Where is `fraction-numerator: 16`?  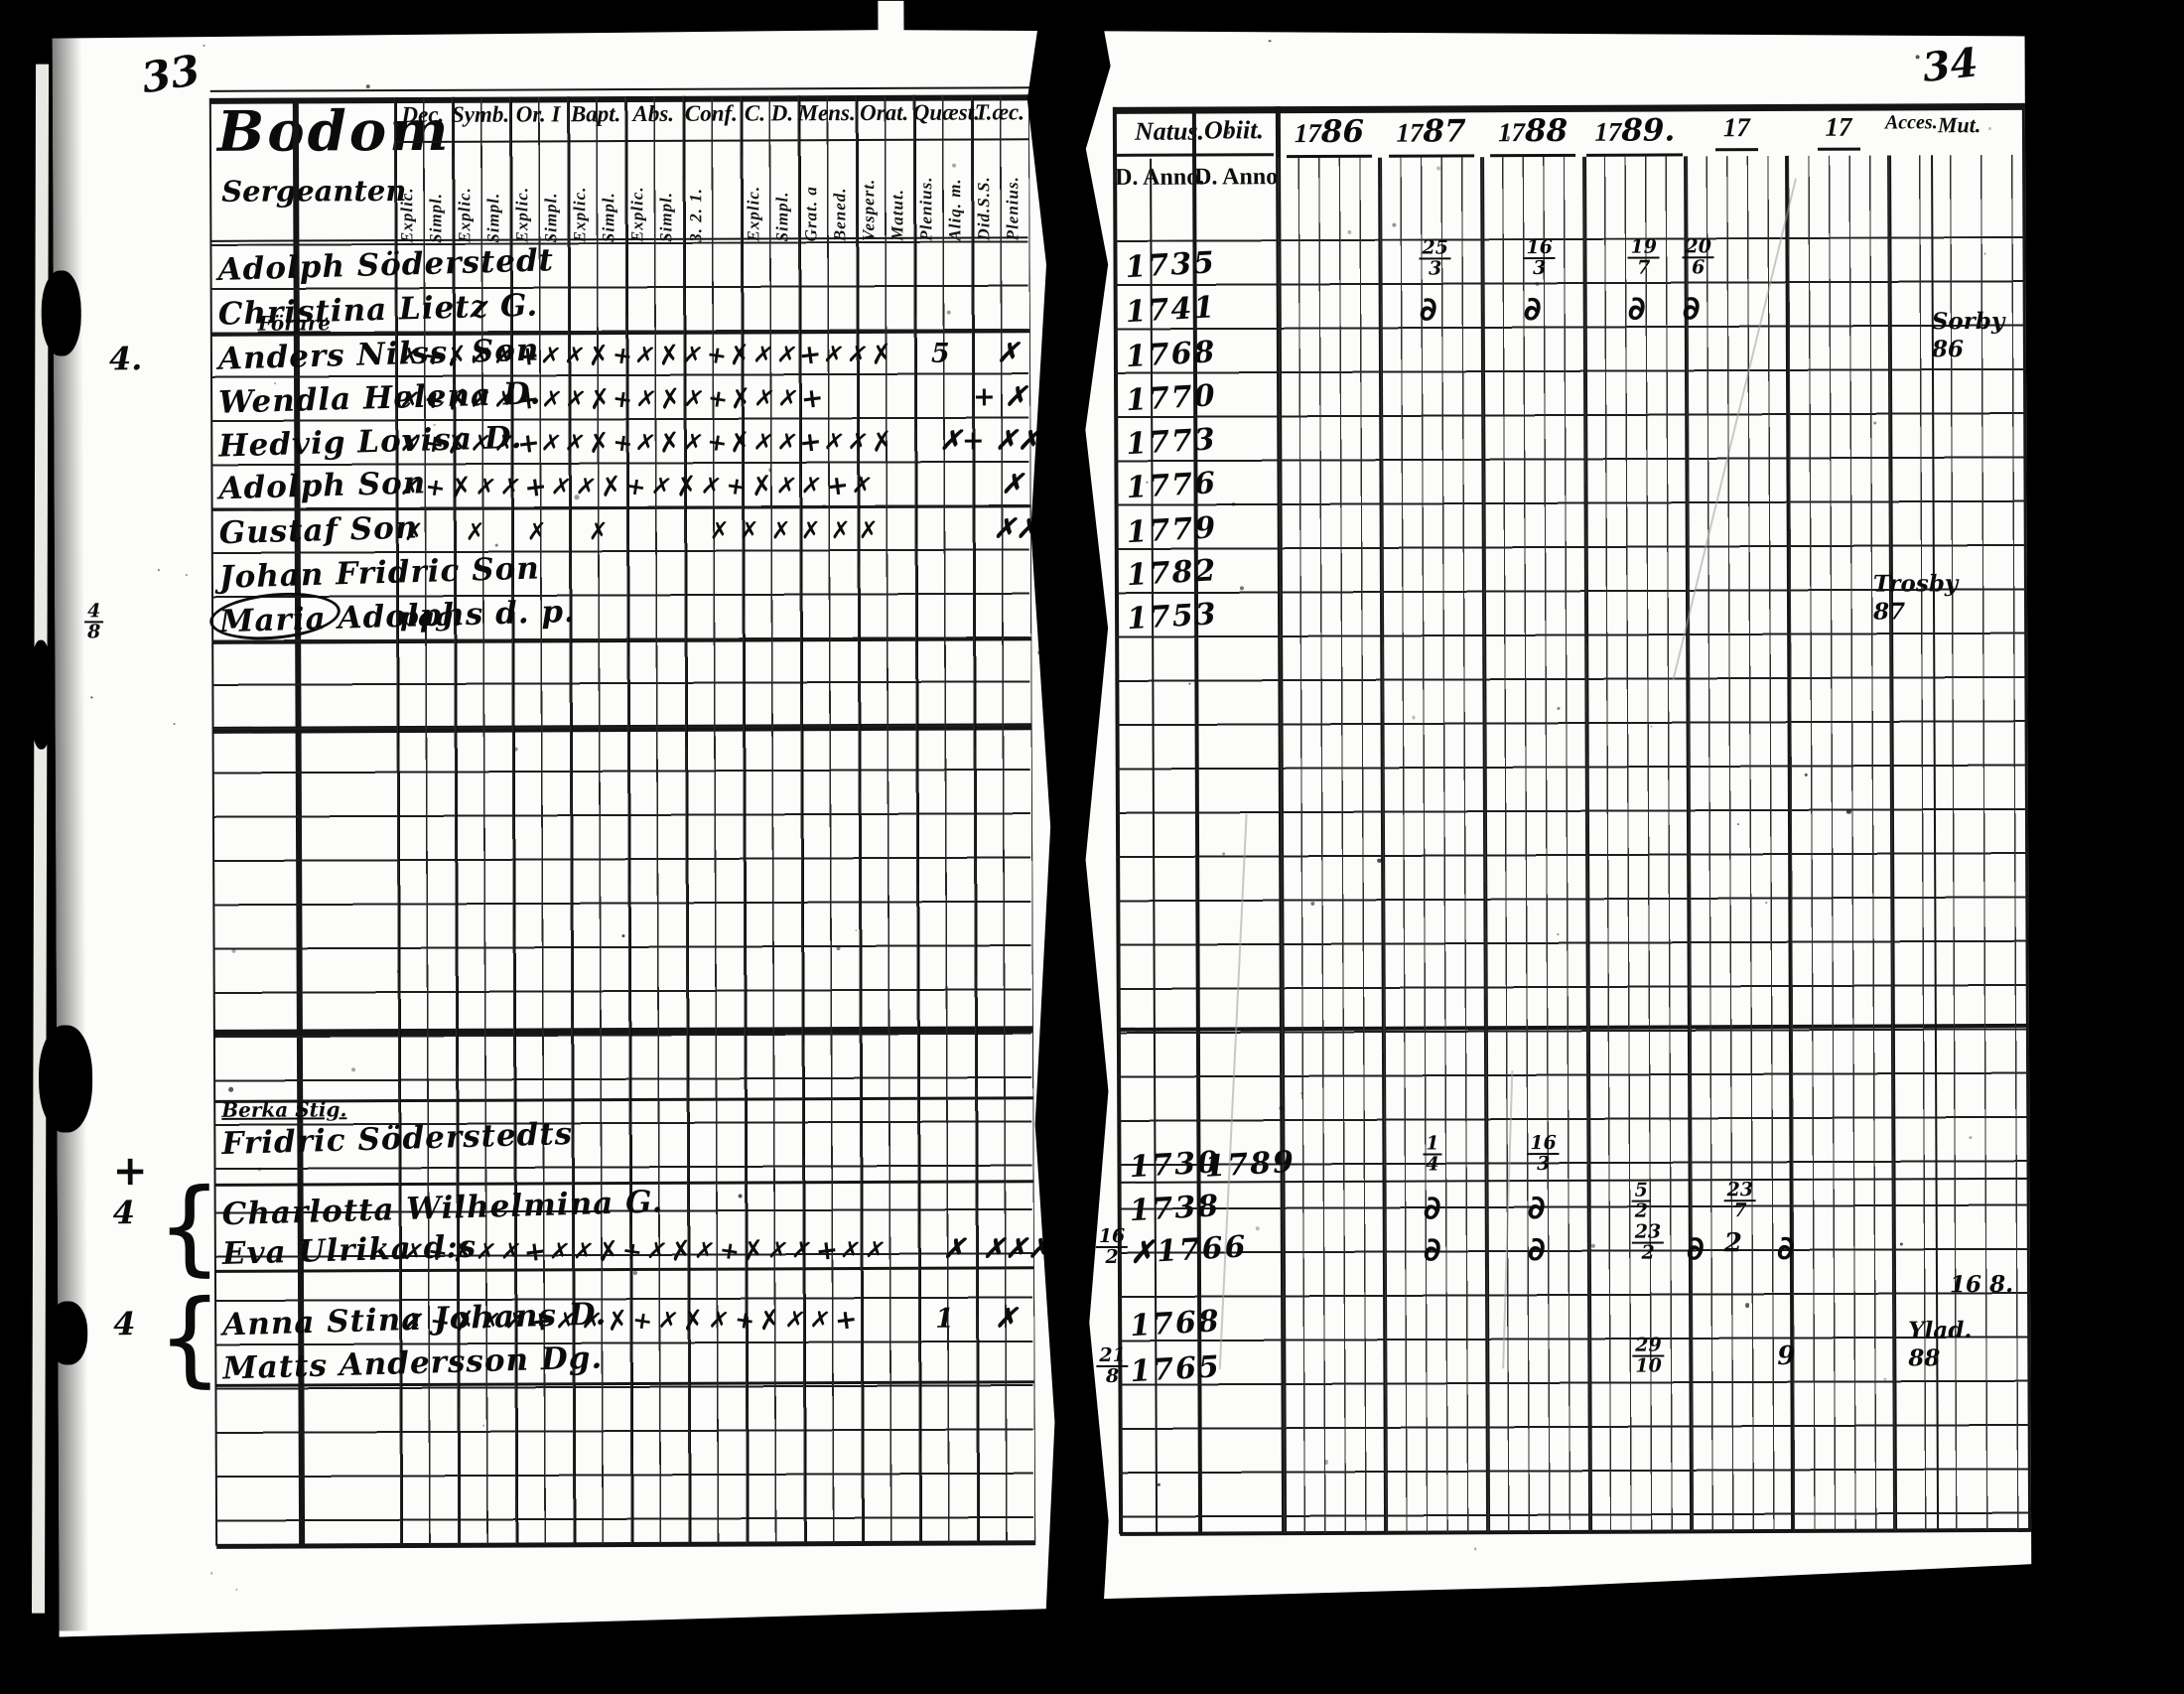
fraction-numerator: 16 is located at coordinates (1112, 1237).